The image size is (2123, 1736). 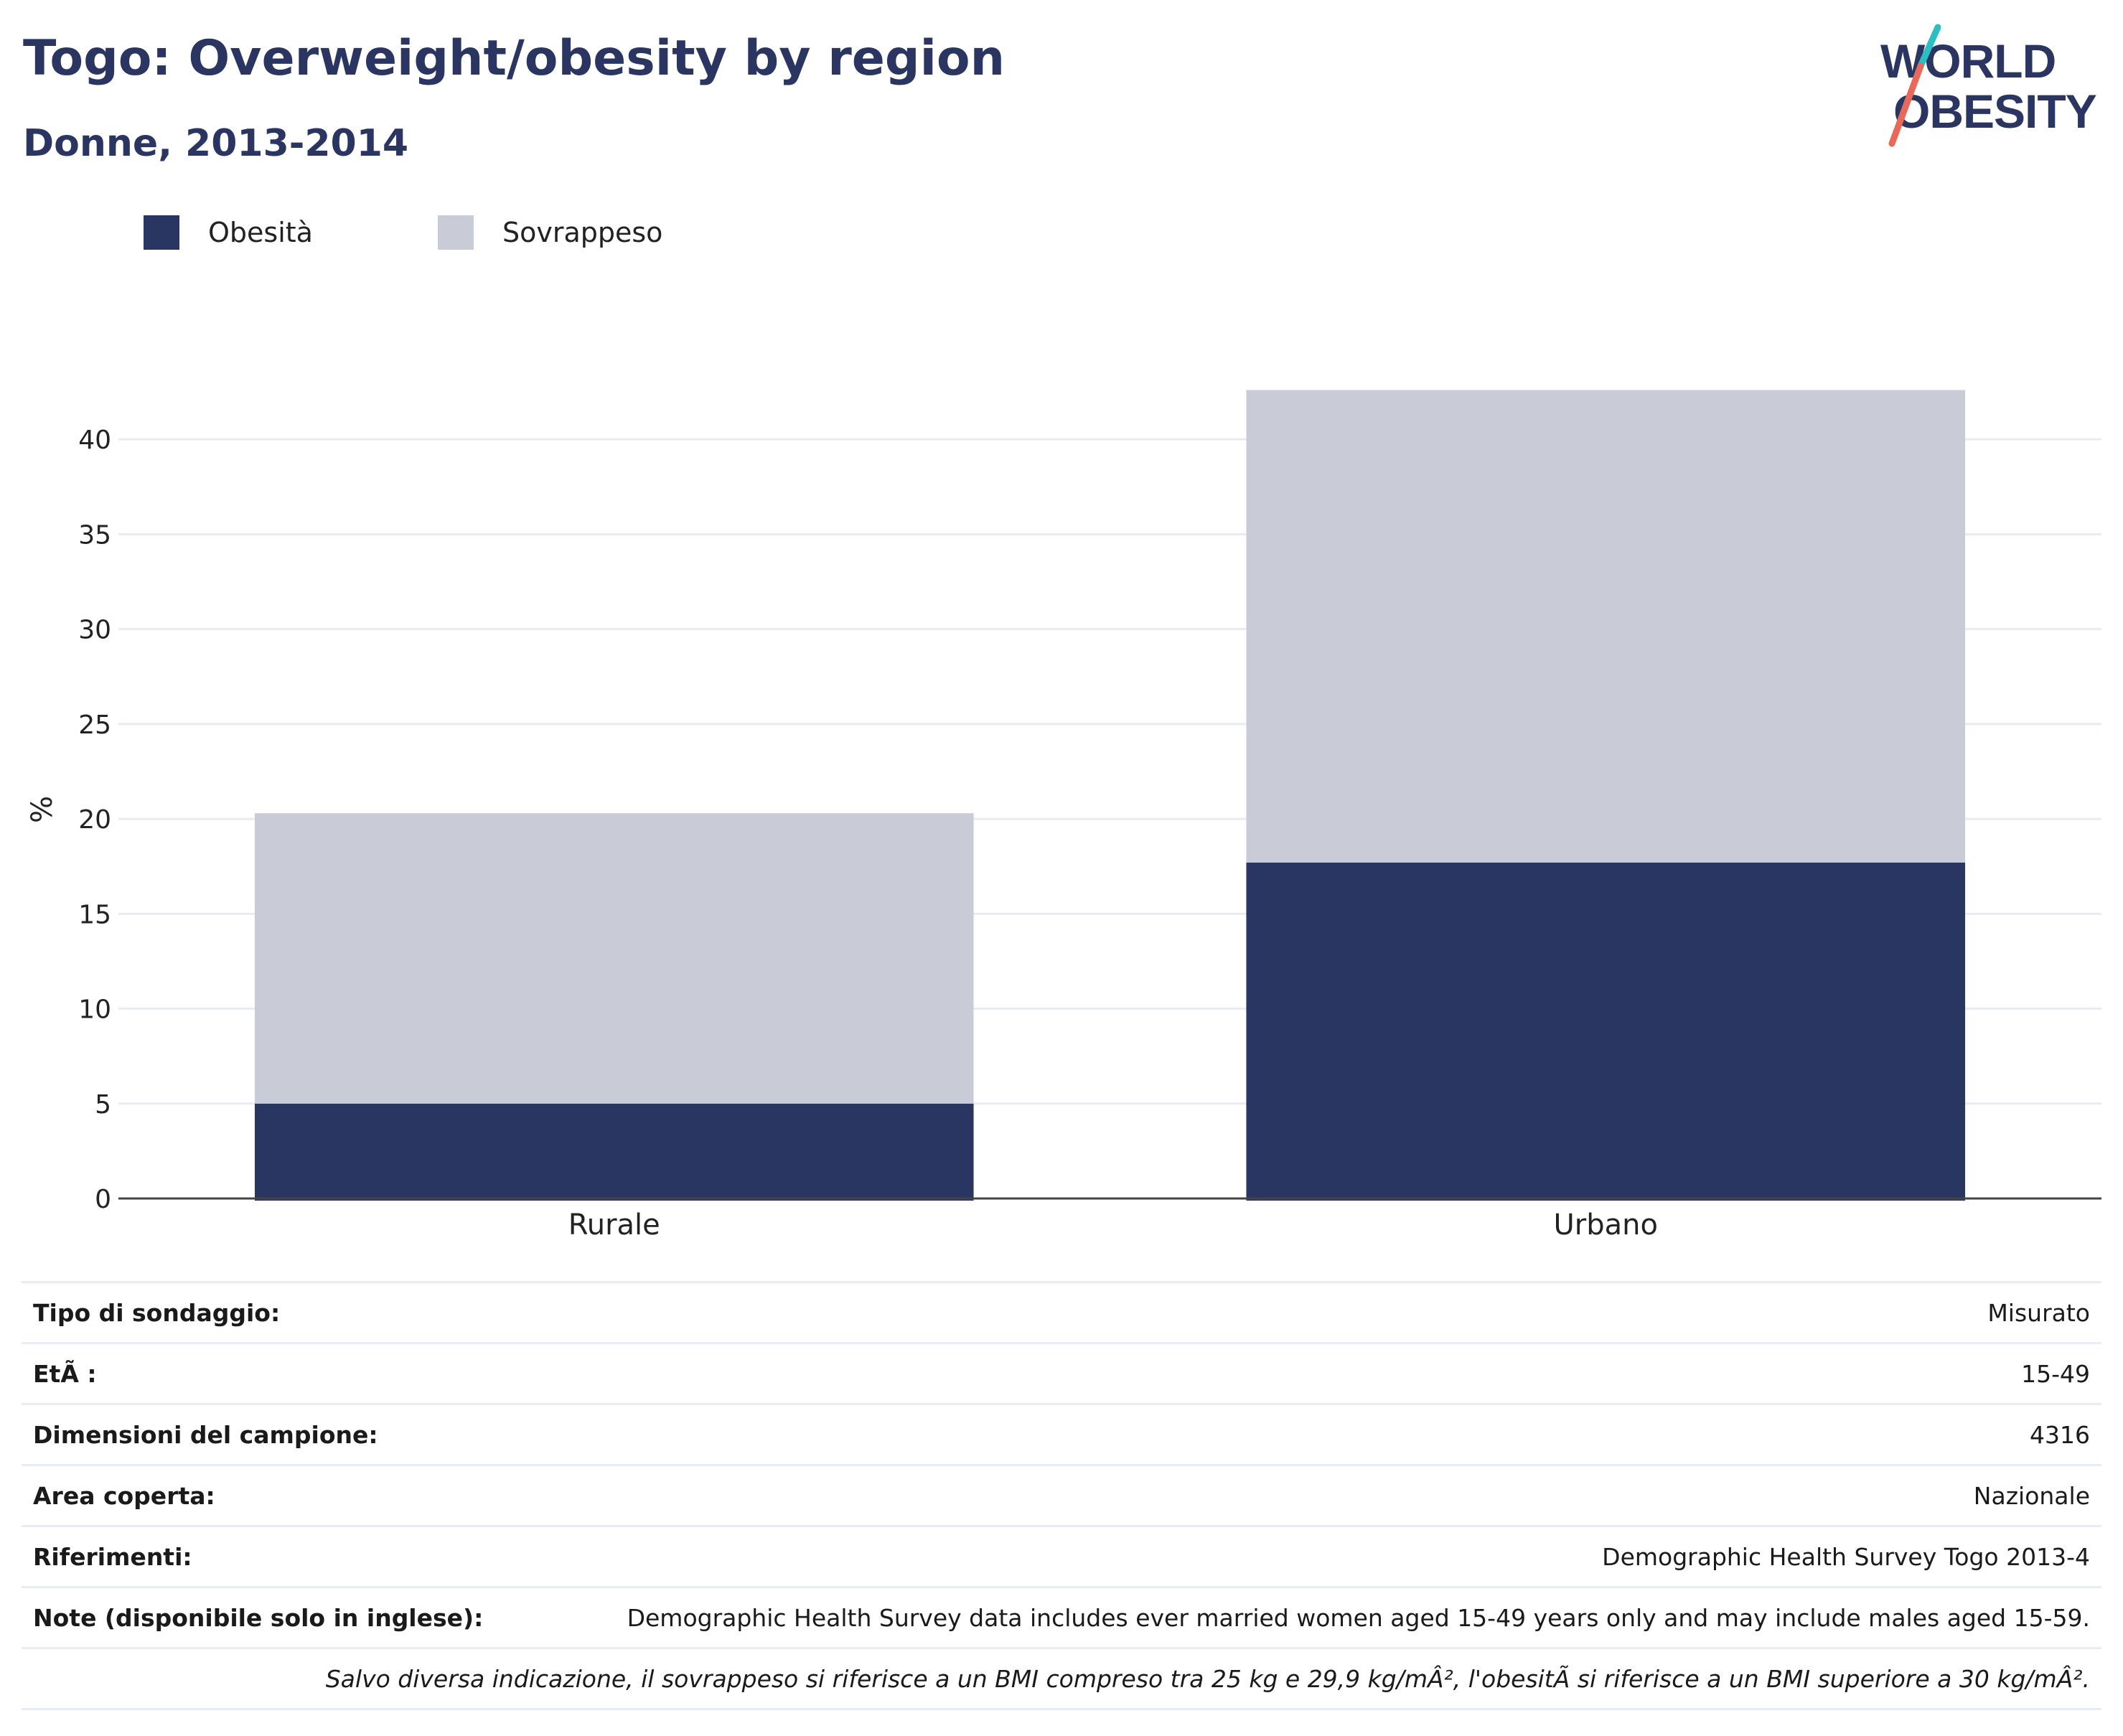 What do you see at coordinates (273, 1556) in the screenshot?
I see `info-key: Riferimenti:` at bounding box center [273, 1556].